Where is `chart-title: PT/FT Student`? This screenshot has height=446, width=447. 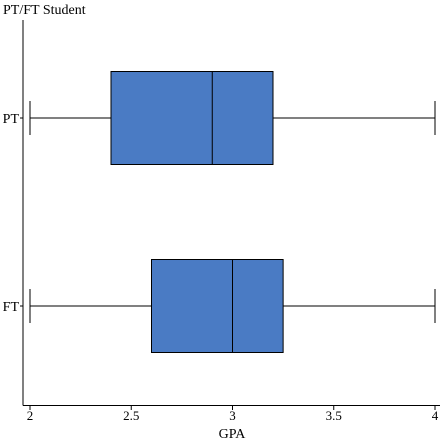 chart-title: PT/FT Student is located at coordinates (44, 10).